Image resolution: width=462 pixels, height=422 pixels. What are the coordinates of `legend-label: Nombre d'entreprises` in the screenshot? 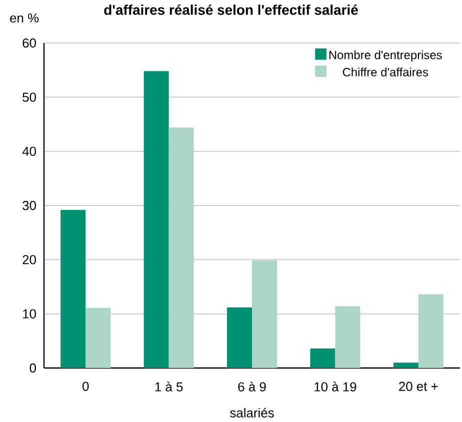 It's located at (385, 56).